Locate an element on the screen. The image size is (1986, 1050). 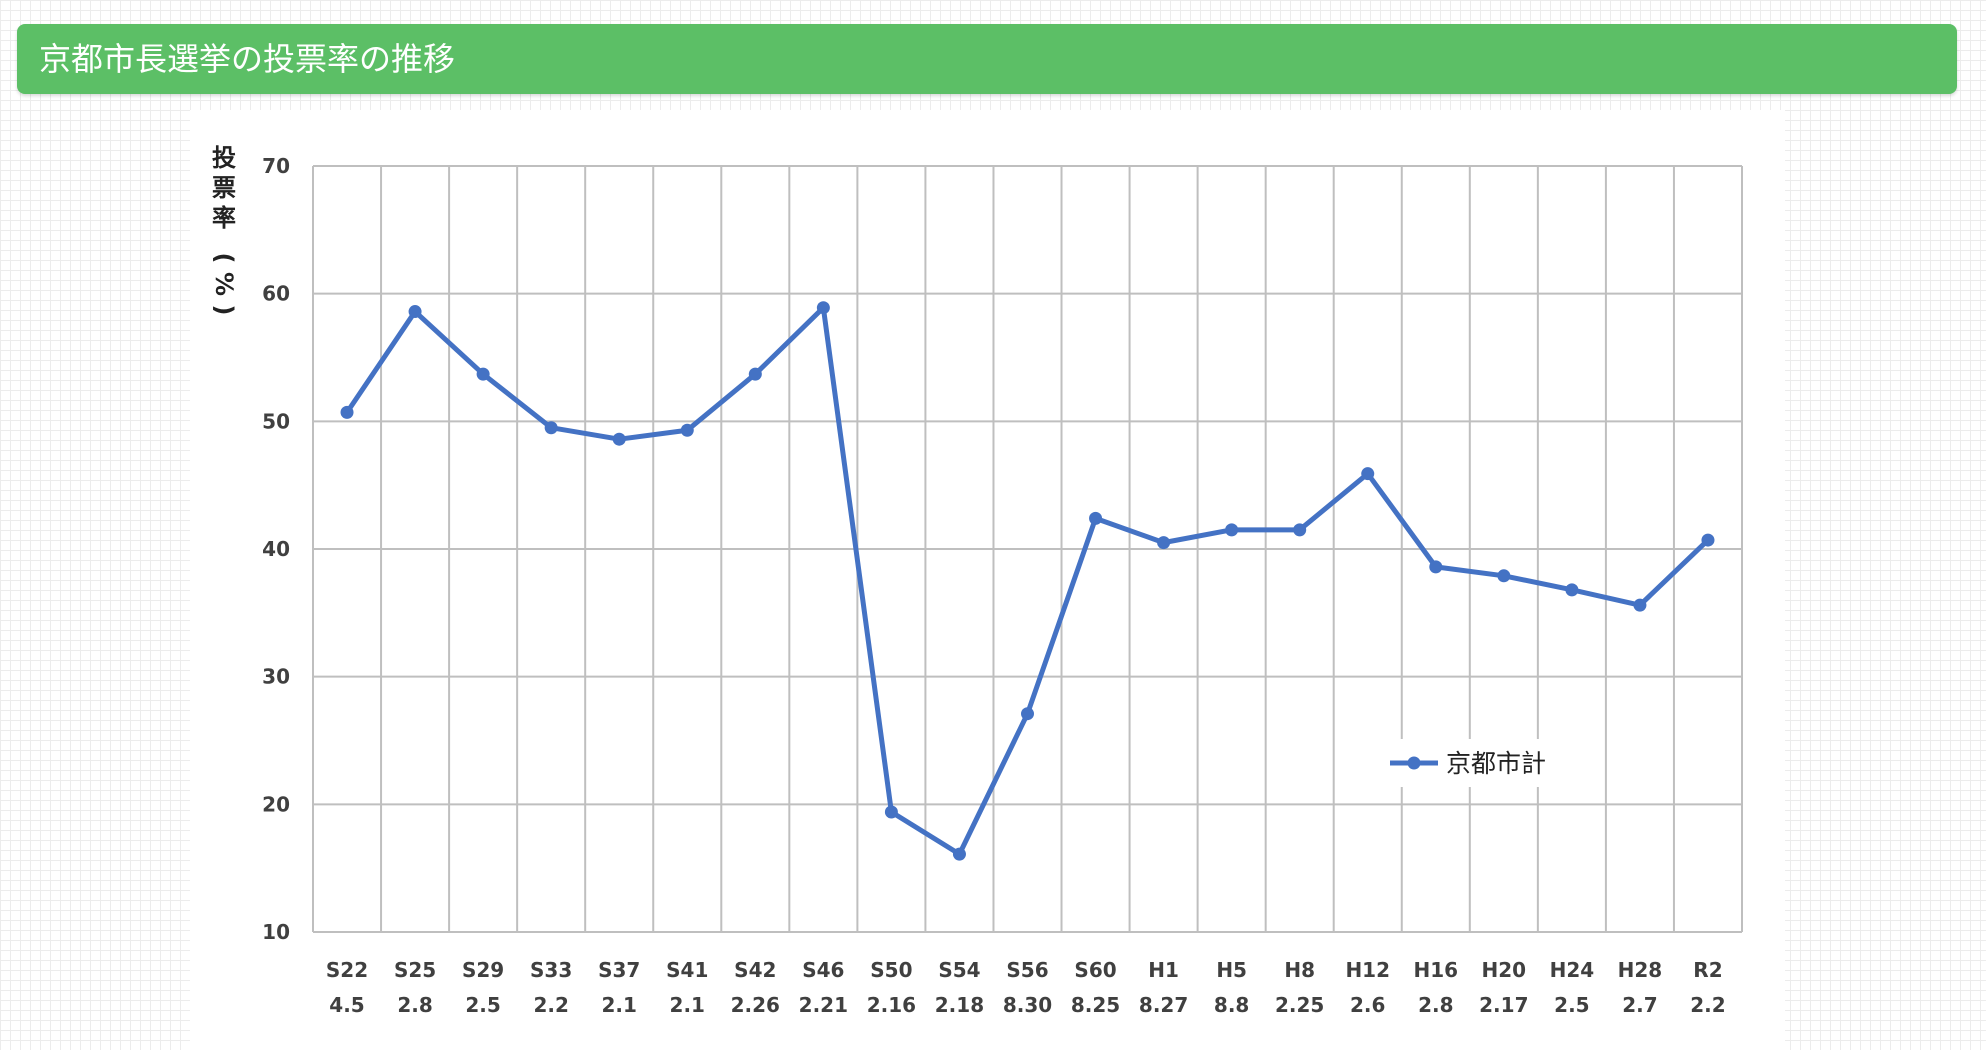
x-tick-label: 2.26 is located at coordinates (755, 1005).